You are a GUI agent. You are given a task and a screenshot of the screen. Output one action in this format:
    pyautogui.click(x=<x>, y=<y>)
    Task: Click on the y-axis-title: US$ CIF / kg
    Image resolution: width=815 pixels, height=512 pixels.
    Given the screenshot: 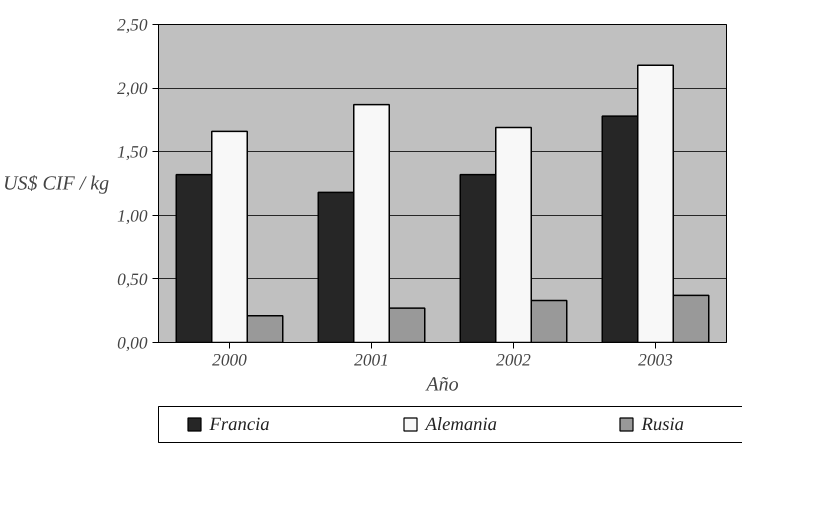 What is the action you would take?
    pyautogui.click(x=56, y=183)
    